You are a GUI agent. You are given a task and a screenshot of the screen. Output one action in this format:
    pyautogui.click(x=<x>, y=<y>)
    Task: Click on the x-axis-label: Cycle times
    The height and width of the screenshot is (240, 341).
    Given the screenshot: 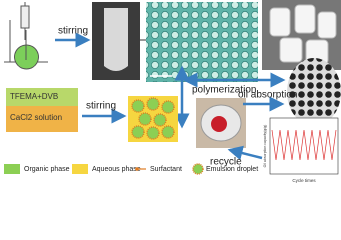 What is the action you would take?
    pyautogui.click(x=304, y=180)
    